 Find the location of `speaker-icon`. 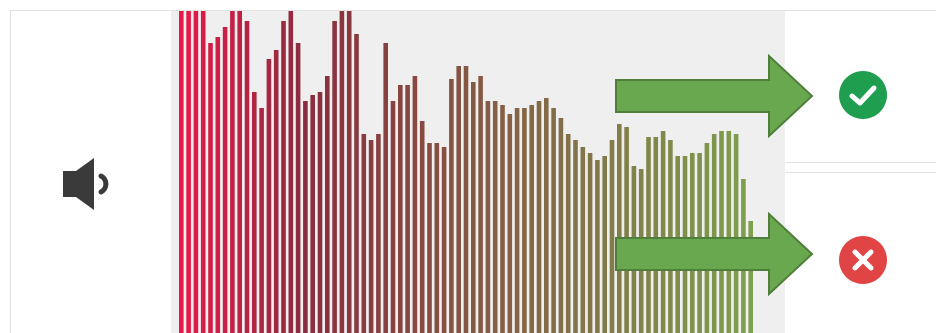

speaker-icon is located at coordinates (91, 184).